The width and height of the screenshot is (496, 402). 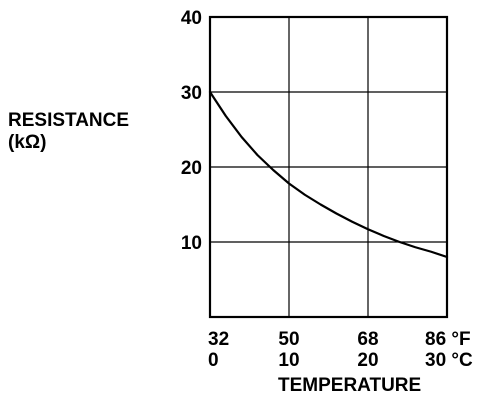 I want to click on x-tick-label-celsius: 10, so click(x=288, y=360).